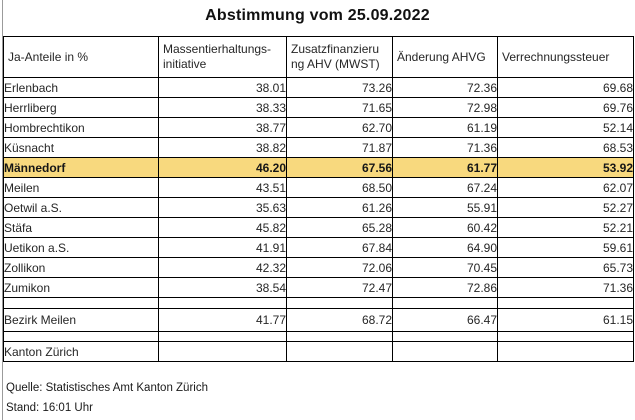 The height and width of the screenshot is (420, 635). Describe the element at coordinates (445, 267) in the screenshot. I see `value-cell: 70.45` at that location.